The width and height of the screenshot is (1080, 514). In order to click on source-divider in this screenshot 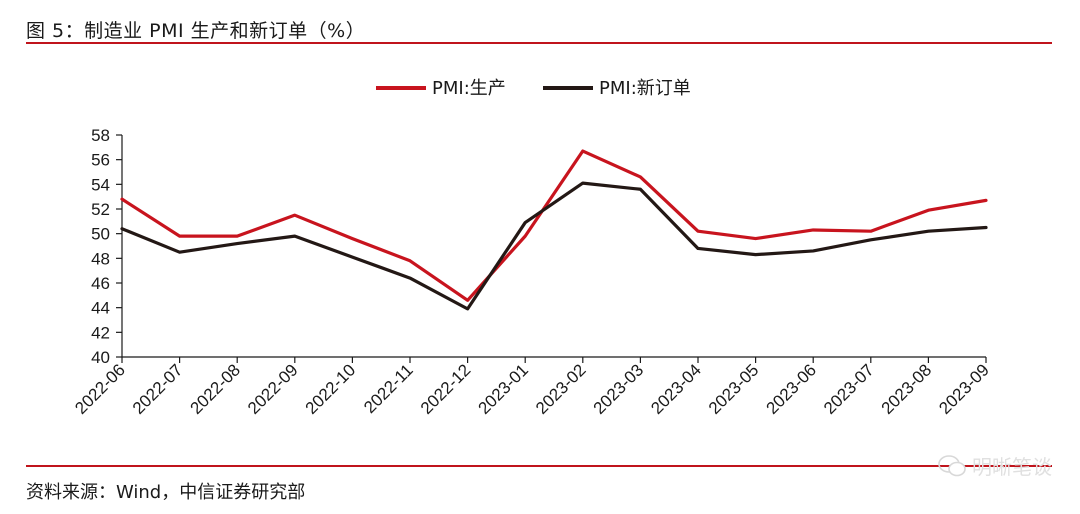, I will do `click(539, 466)`.